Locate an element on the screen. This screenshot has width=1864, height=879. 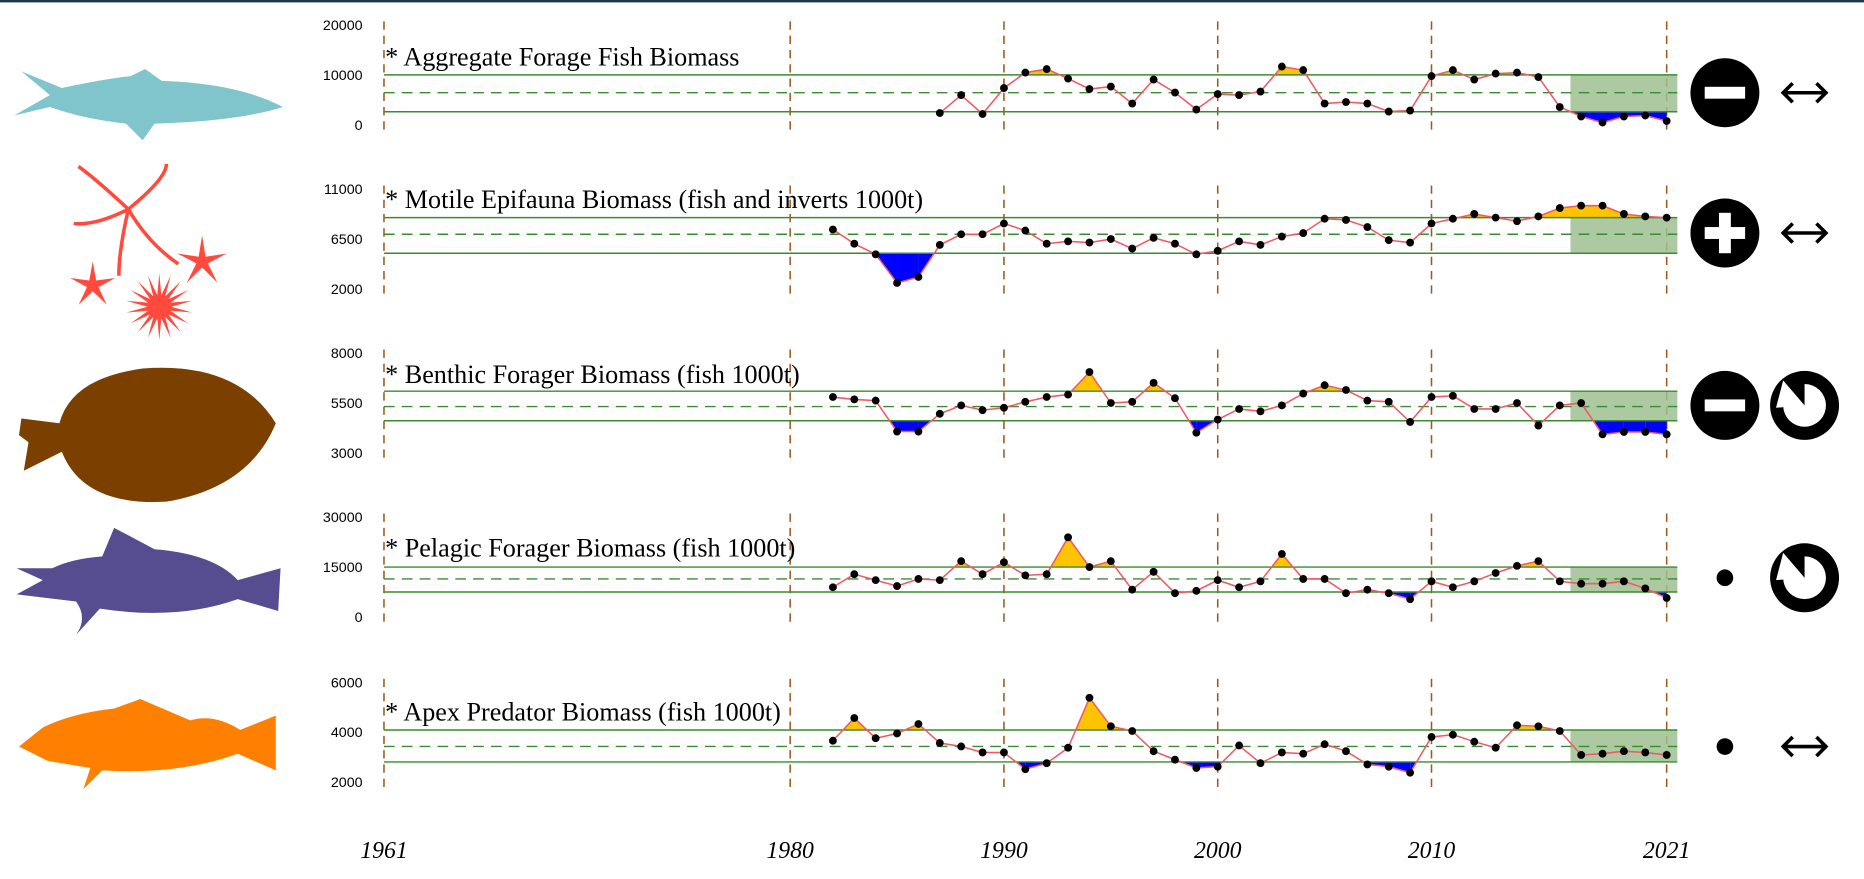
pelagic-fish-icon is located at coordinates (148, 581).